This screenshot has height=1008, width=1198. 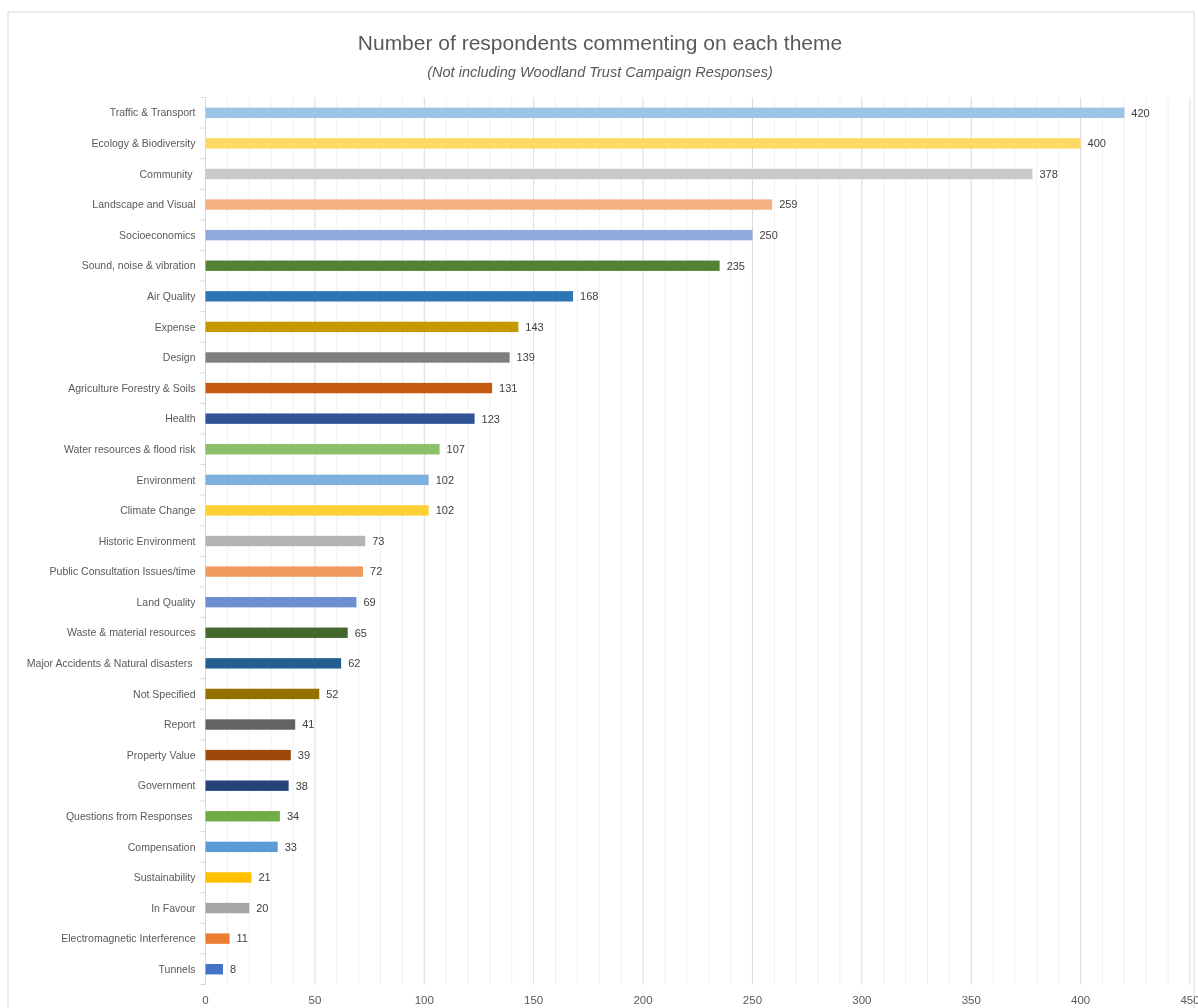 I want to click on x-tick-label: 0, so click(x=205, y=999).